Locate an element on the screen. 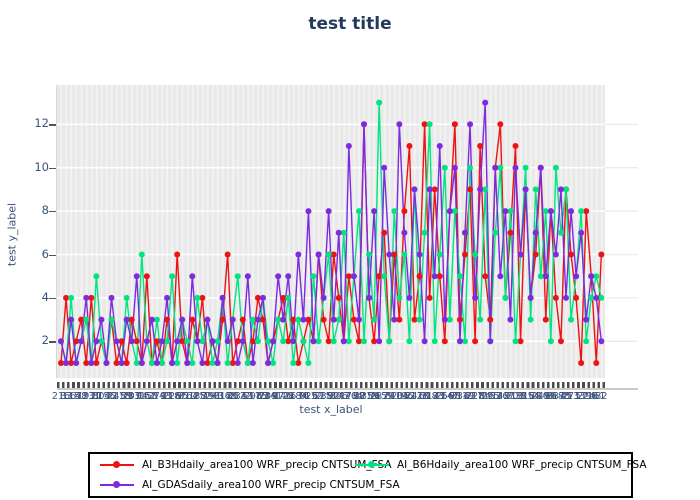  x-tick-label: 263 is located at coordinates (293, 396).